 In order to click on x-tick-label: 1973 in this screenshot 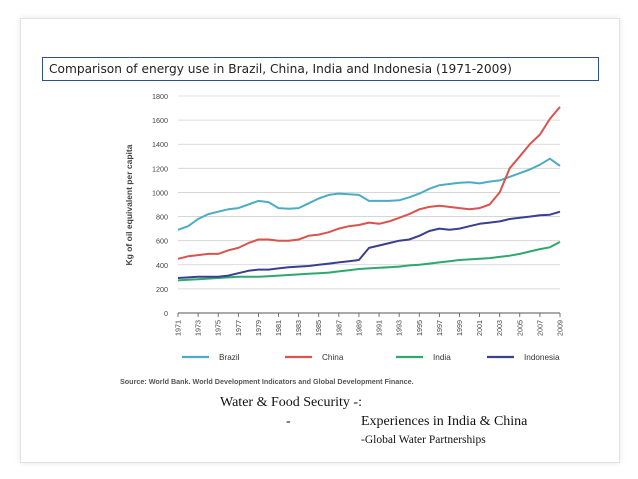, I will do `click(198, 328)`.